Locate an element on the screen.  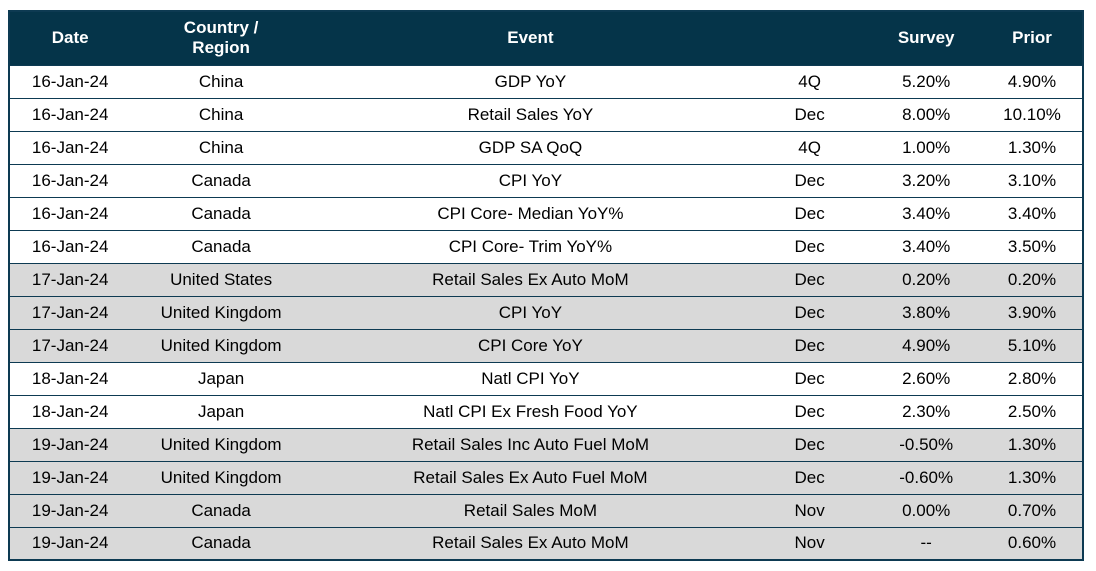
table-cell-event: CPI Core YoY is located at coordinates (530, 345).